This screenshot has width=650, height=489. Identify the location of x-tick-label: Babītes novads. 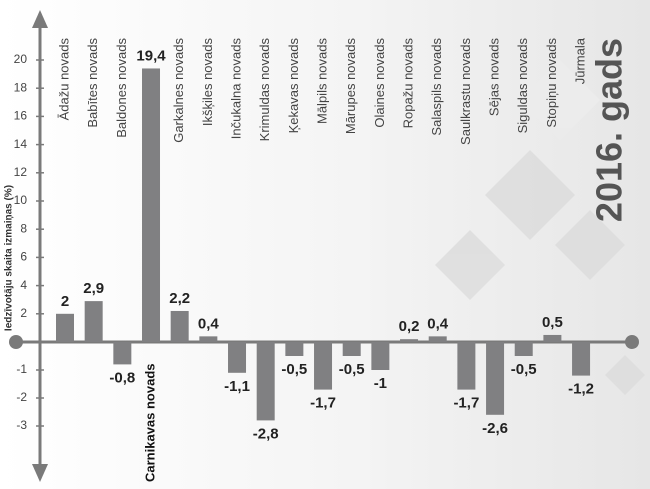
(92, 83).